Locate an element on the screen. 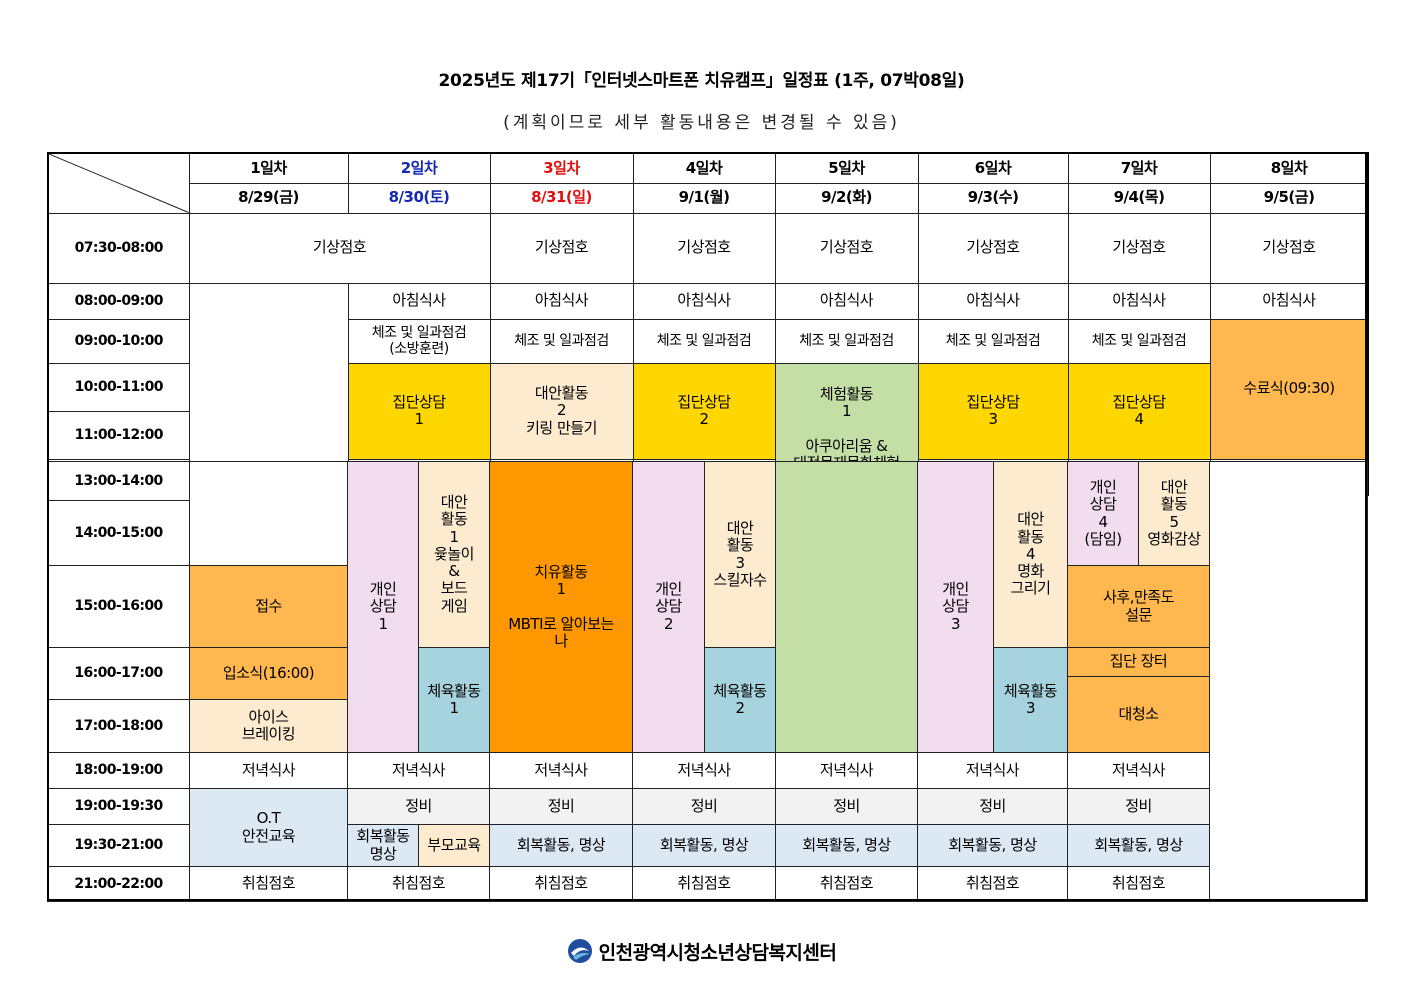 This screenshot has width=1403, height=992. physical-activity-2: 체육활동 2 is located at coordinates (740, 700).